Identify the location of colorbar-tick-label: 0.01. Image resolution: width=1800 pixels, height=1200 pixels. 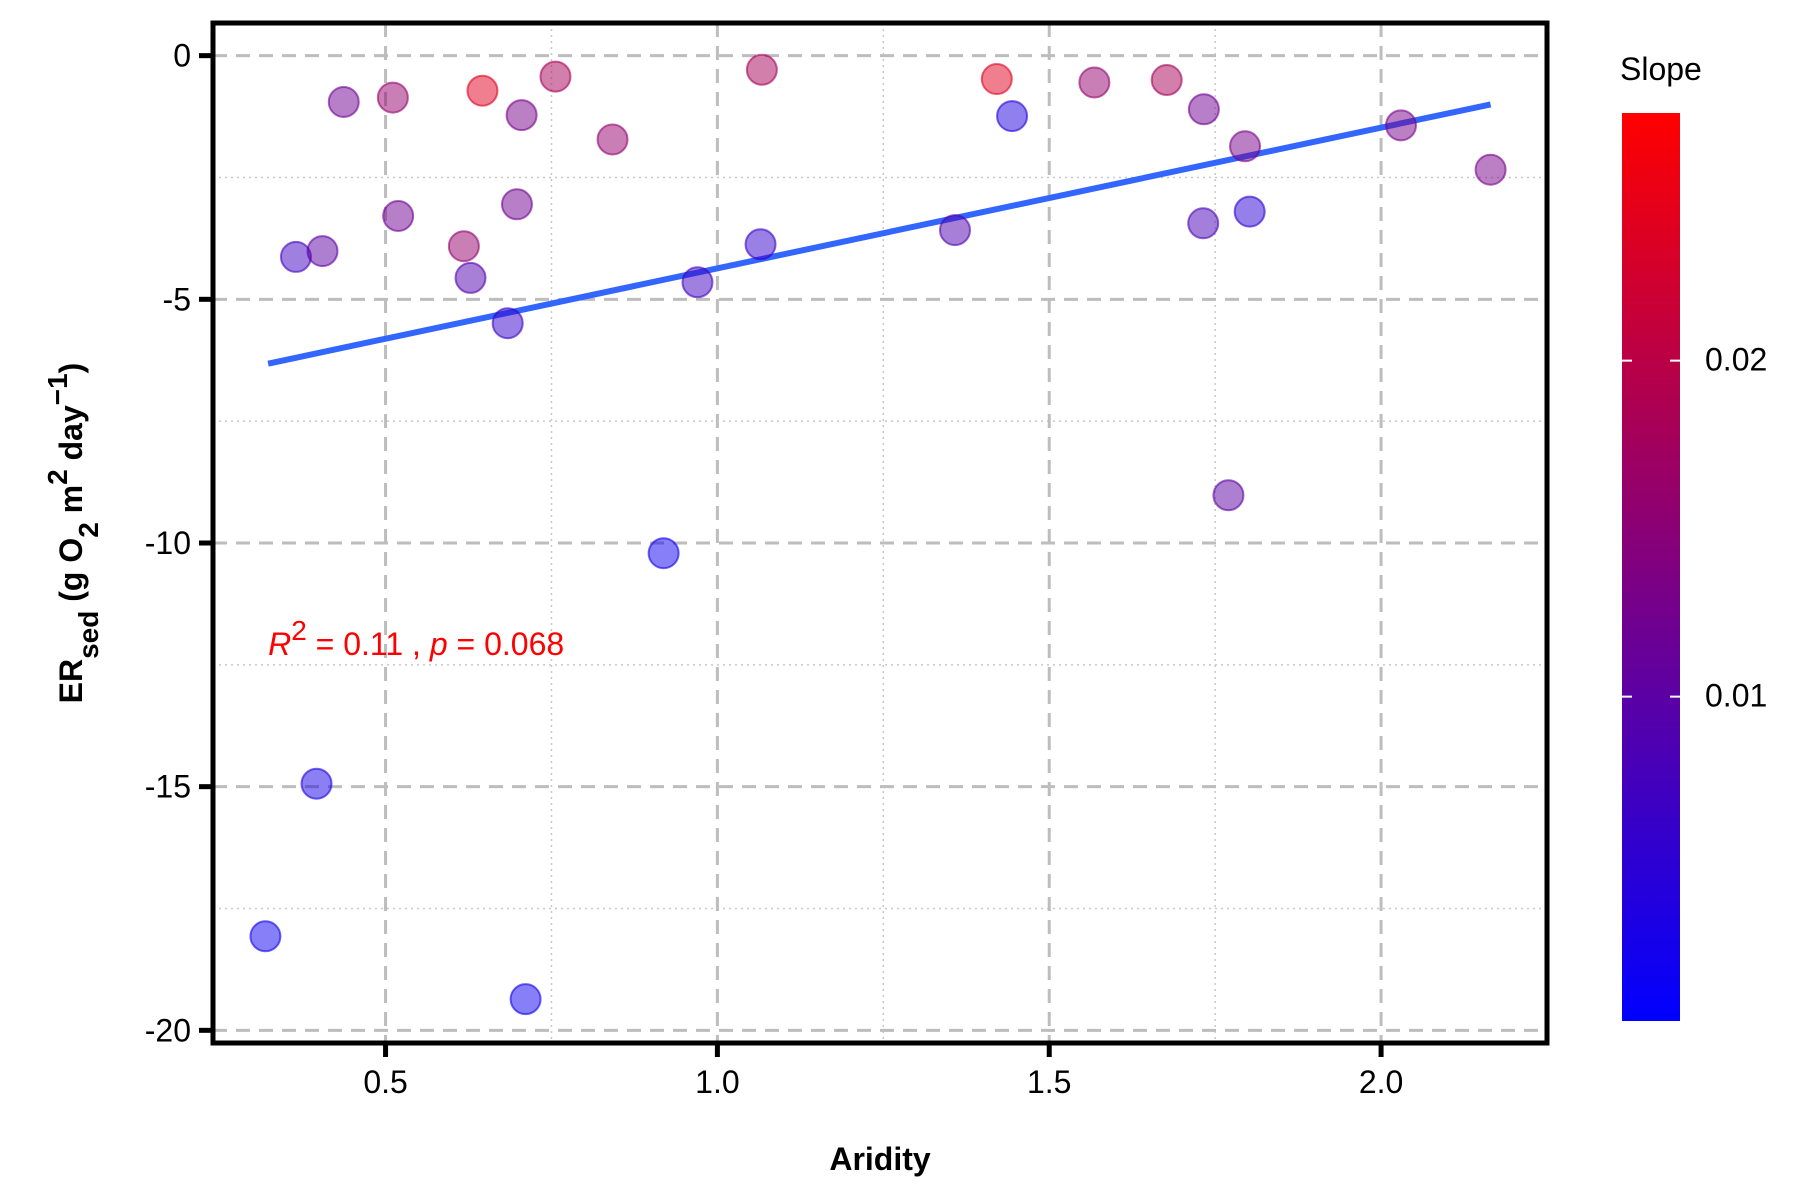
(1736, 696).